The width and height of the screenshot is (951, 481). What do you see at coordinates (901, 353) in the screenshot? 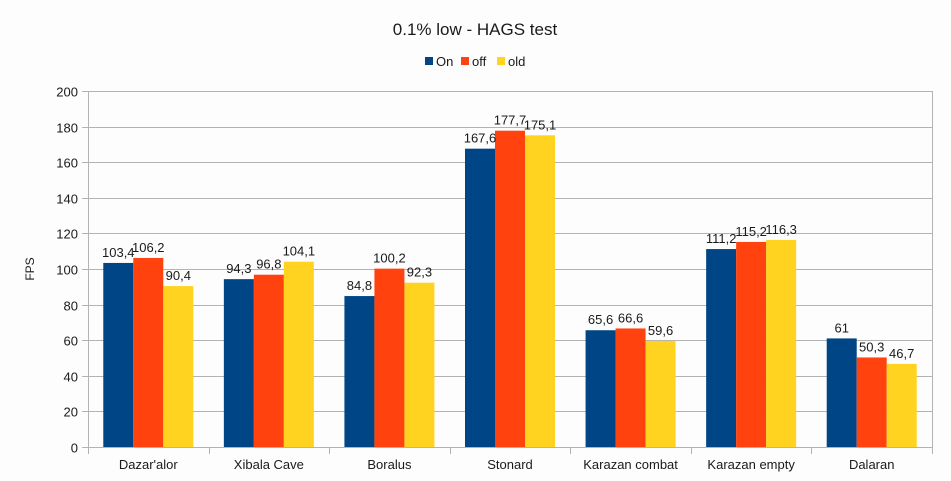
I see `data-label: 46,7` at bounding box center [901, 353].